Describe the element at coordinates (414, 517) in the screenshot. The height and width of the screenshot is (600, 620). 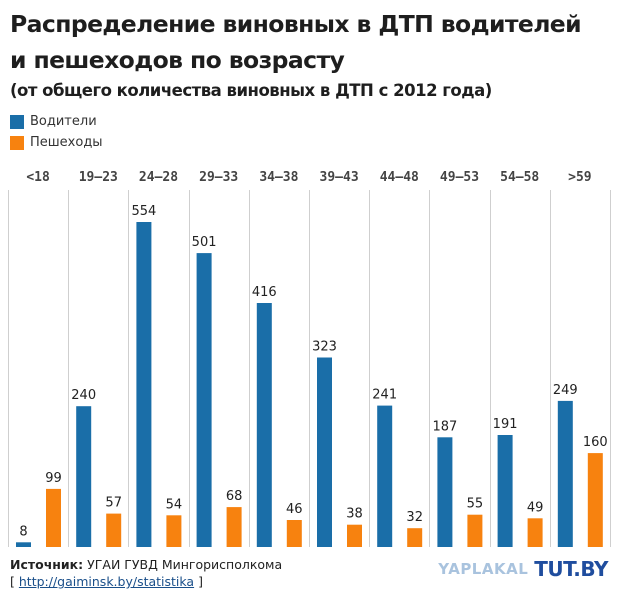
I see `data-label-pedestrians: 32` at that location.